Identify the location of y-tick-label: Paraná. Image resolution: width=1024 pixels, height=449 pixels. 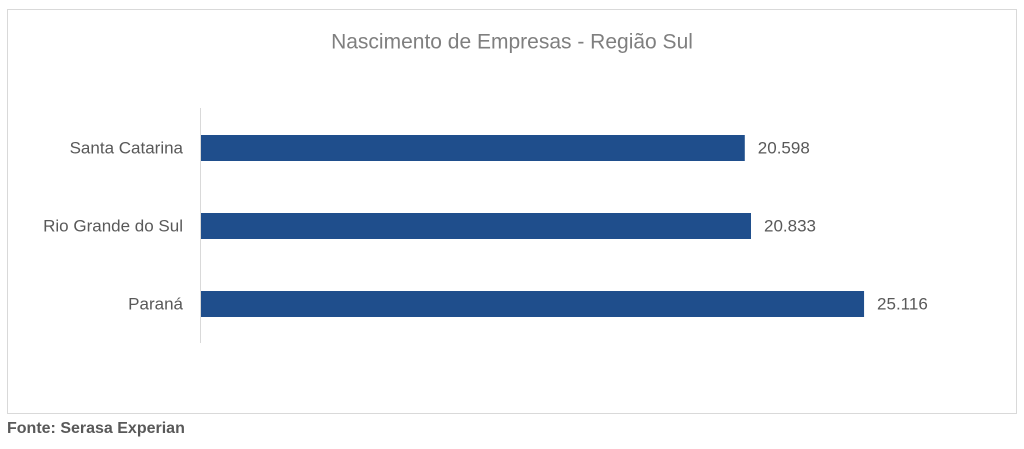
(155, 303).